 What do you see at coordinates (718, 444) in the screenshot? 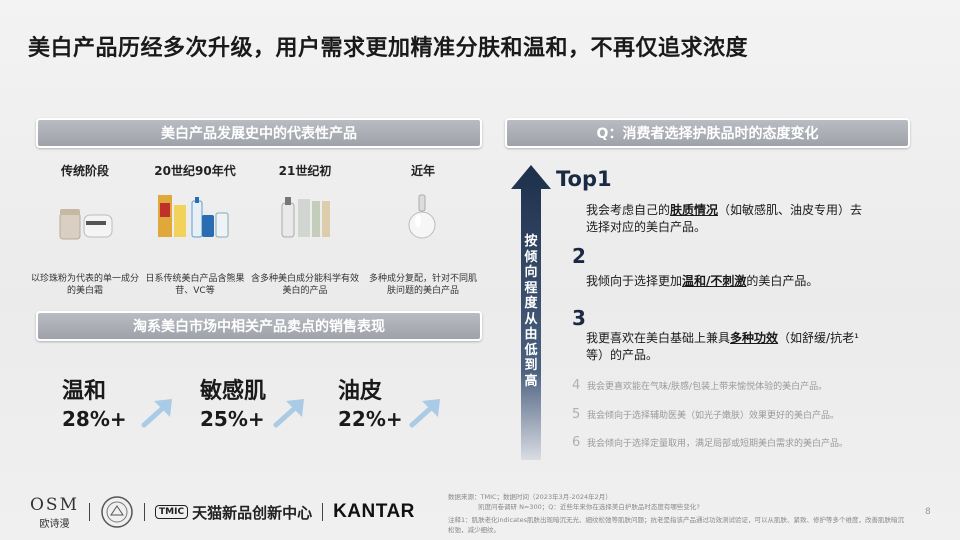
I see `minor-text: 我会倾向于选择定量取用，满足局部或短期美白需求的美白产品。` at bounding box center [718, 444].